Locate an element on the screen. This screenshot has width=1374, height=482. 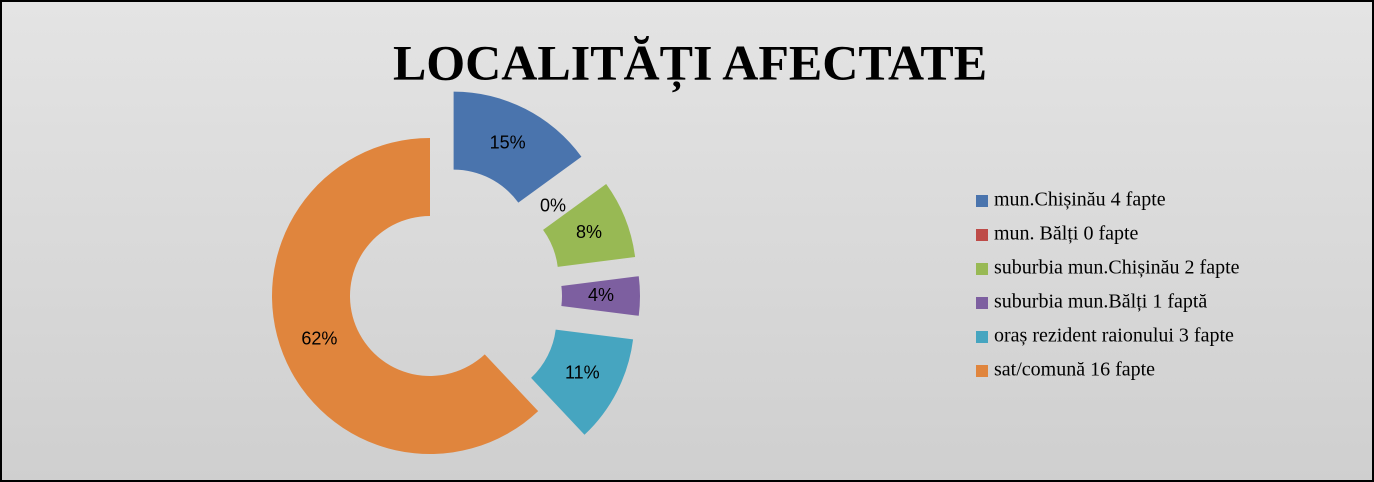
data-label: 0% is located at coordinates (553, 205).